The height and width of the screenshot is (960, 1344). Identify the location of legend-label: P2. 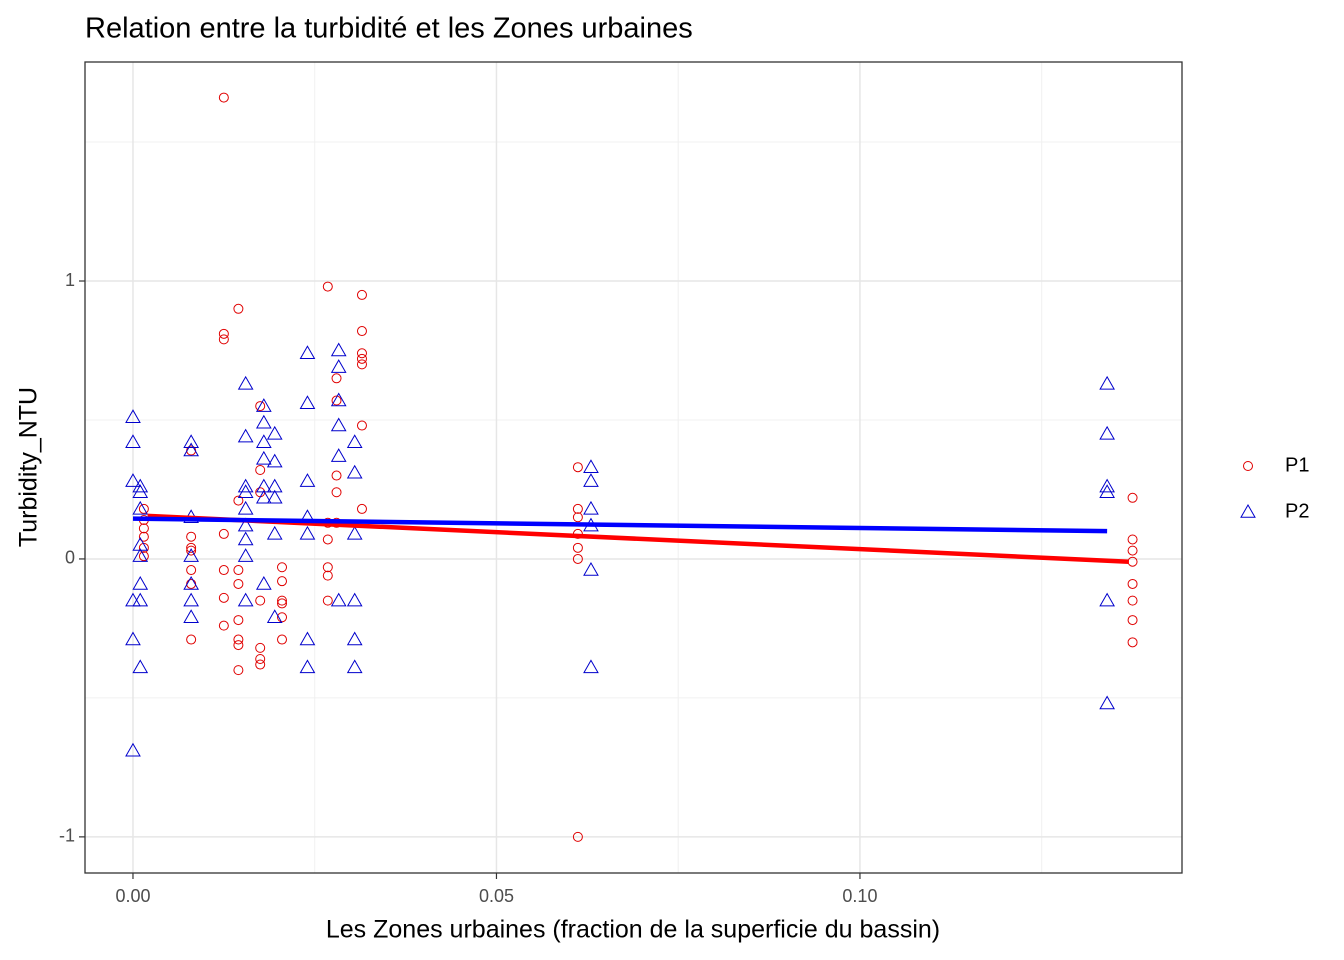
(1297, 511).